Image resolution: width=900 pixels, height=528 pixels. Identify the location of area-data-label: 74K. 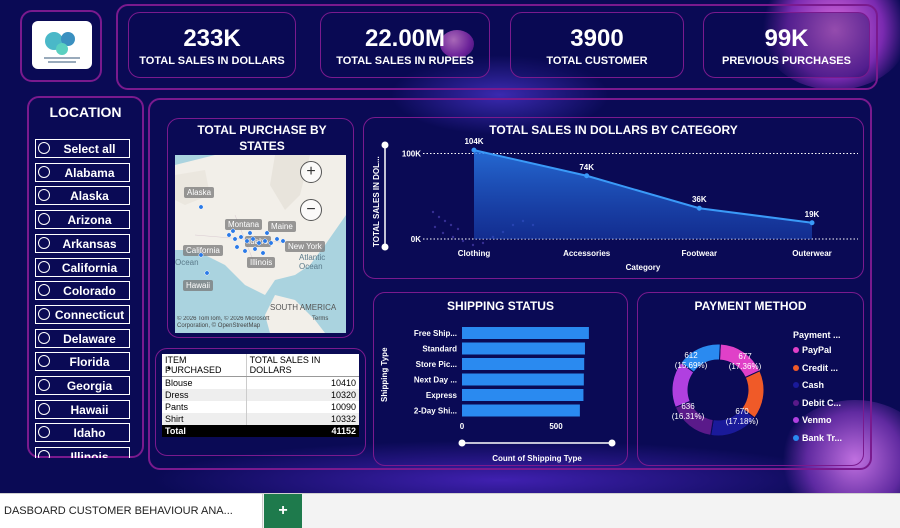
(586, 167).